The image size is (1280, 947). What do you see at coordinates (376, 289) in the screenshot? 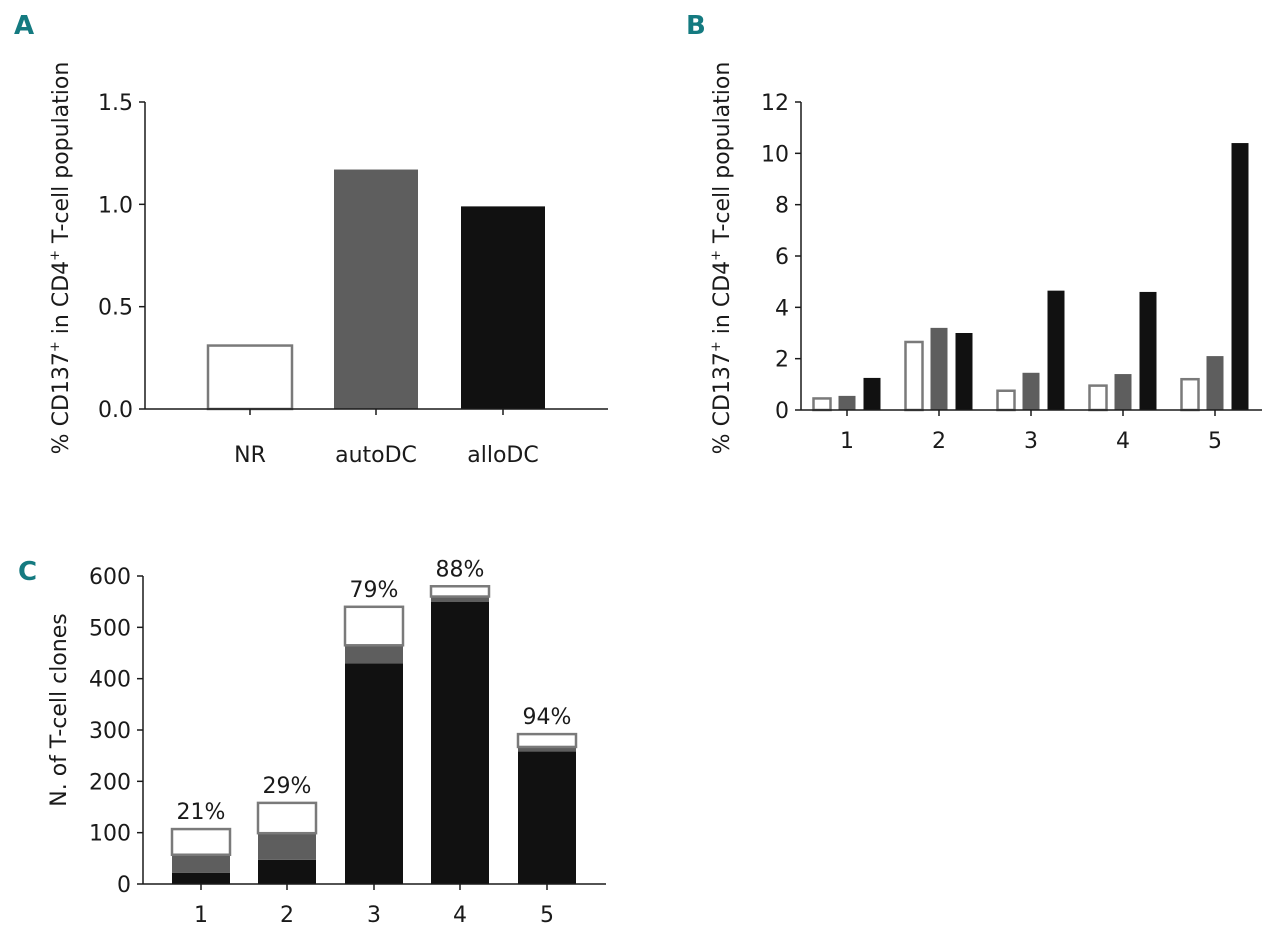
I see `chart-a-bar-autoDC` at bounding box center [376, 289].